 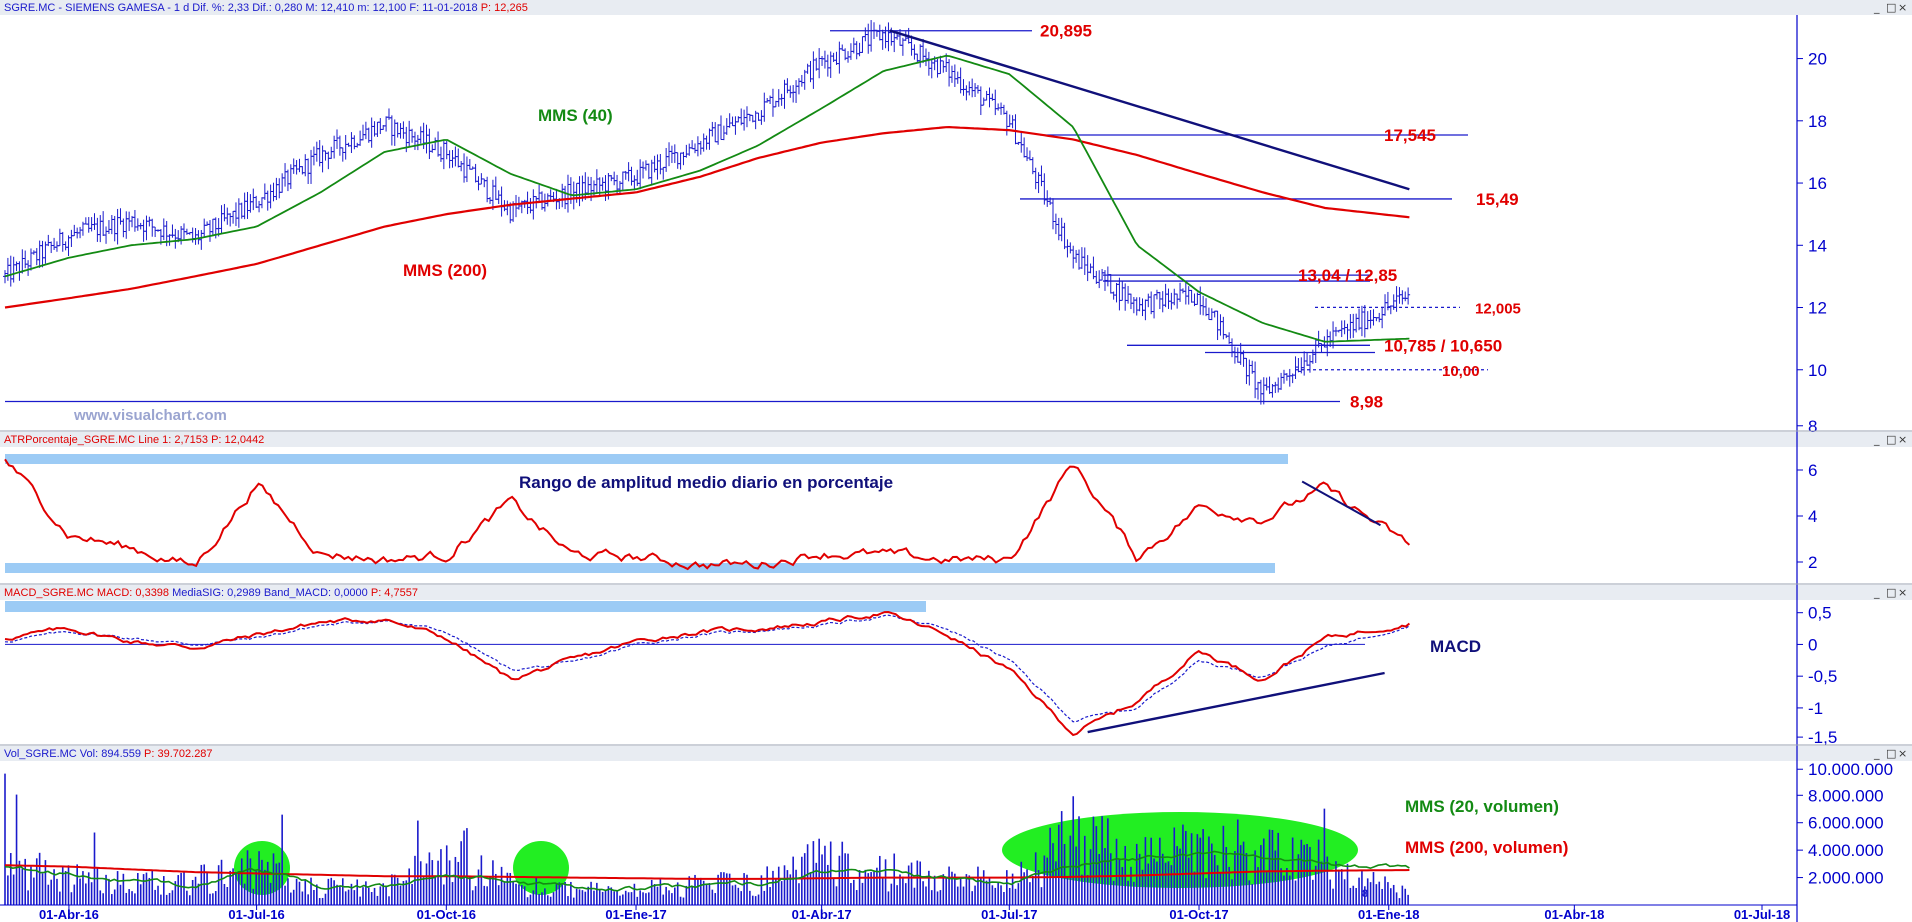 What do you see at coordinates (1812, 644) in the screenshot?
I see `y-tick-label: 0` at bounding box center [1812, 644].